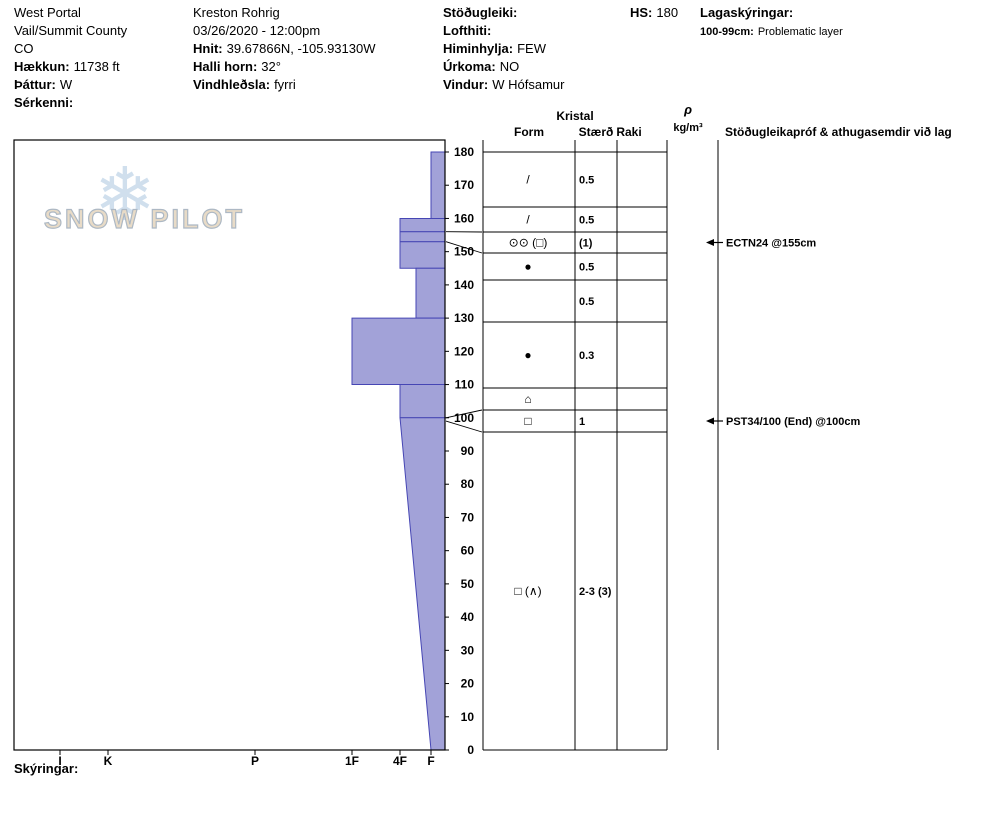 The image size is (994, 840). I want to click on layer-form-symbol: /, so click(528, 220).